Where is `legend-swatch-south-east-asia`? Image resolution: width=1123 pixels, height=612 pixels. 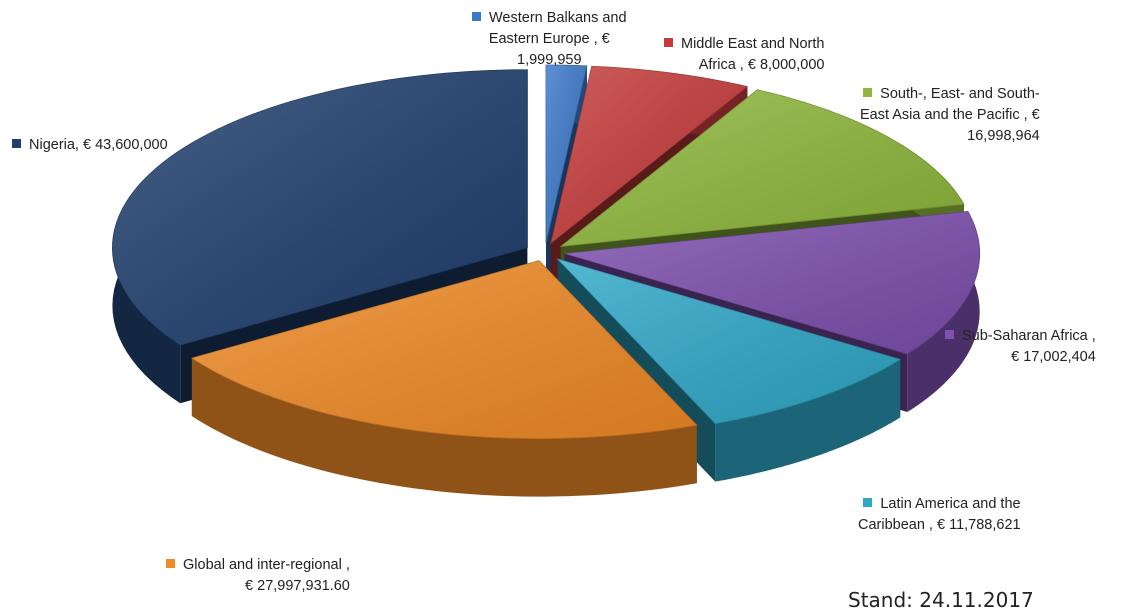 legend-swatch-south-east-asia is located at coordinates (868, 92).